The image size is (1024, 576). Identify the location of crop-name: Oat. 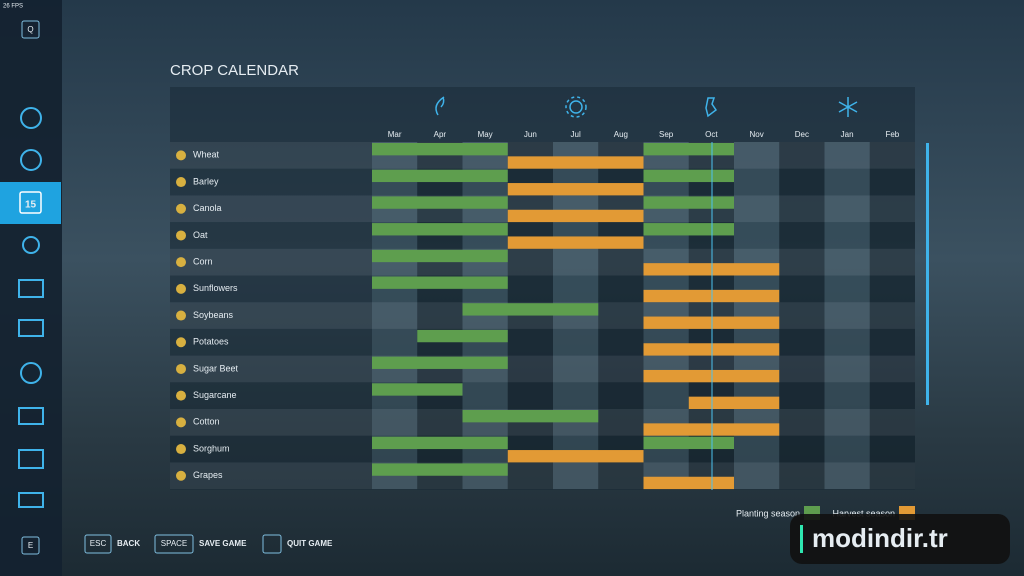
(200, 235).